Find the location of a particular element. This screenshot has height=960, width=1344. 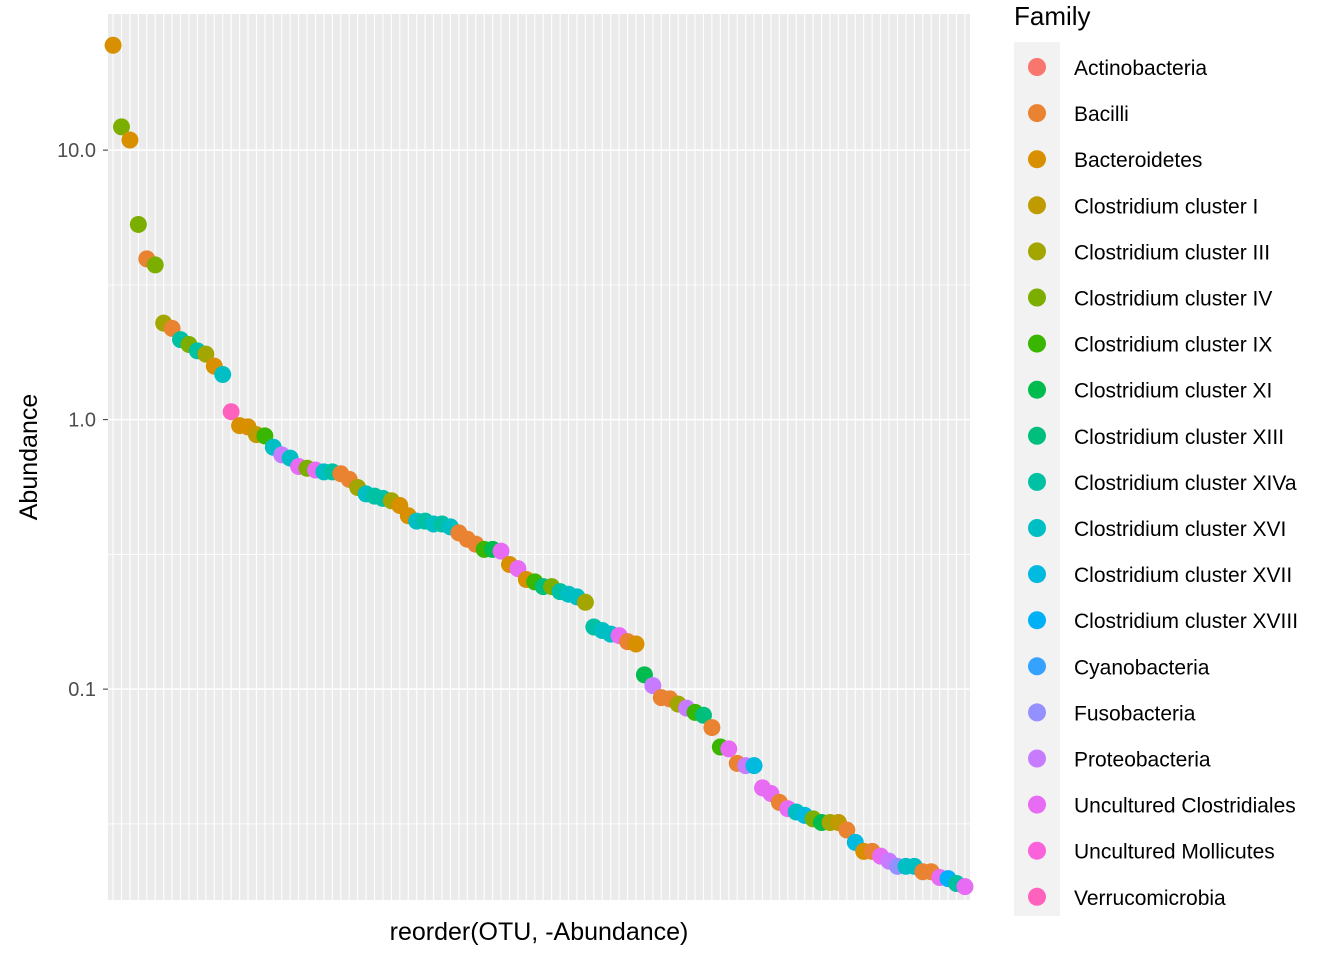

legend-label: Clostridium cluster XIVa is located at coordinates (1185, 483).